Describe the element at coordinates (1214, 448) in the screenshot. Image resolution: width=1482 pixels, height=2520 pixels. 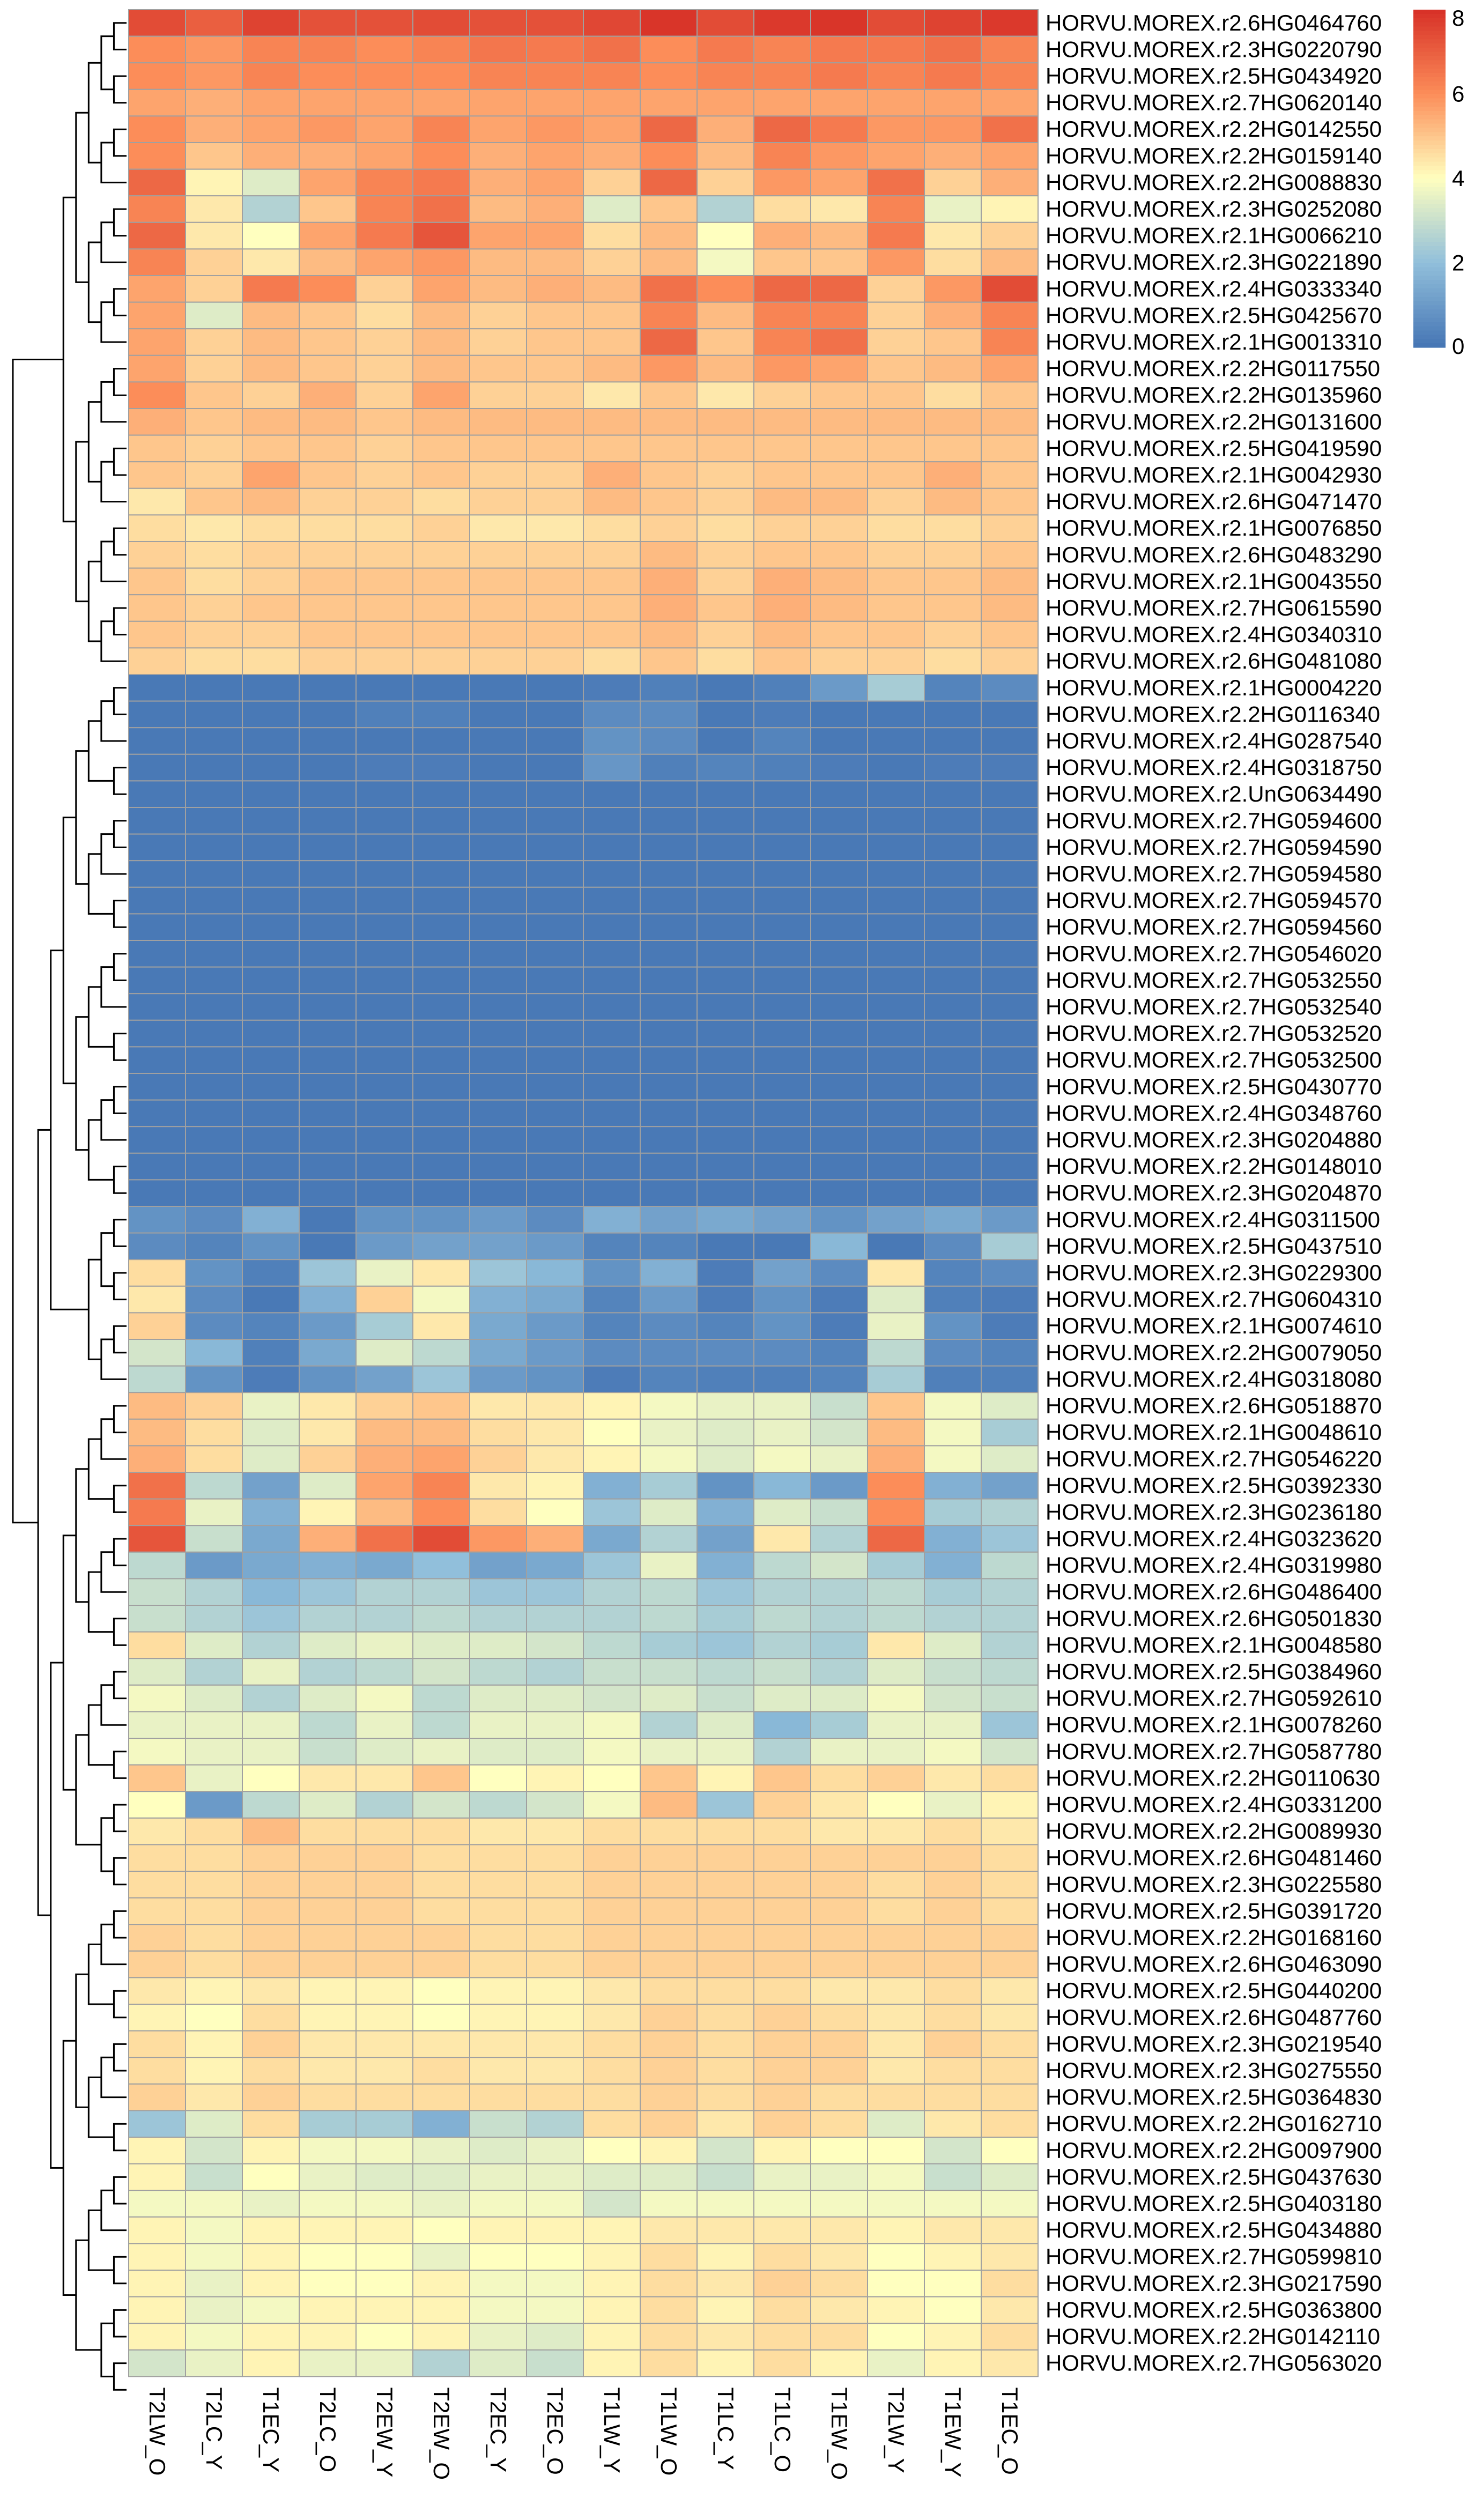
I see `row-label: HORVU.MOREX.r2.5HG0419590` at that location.